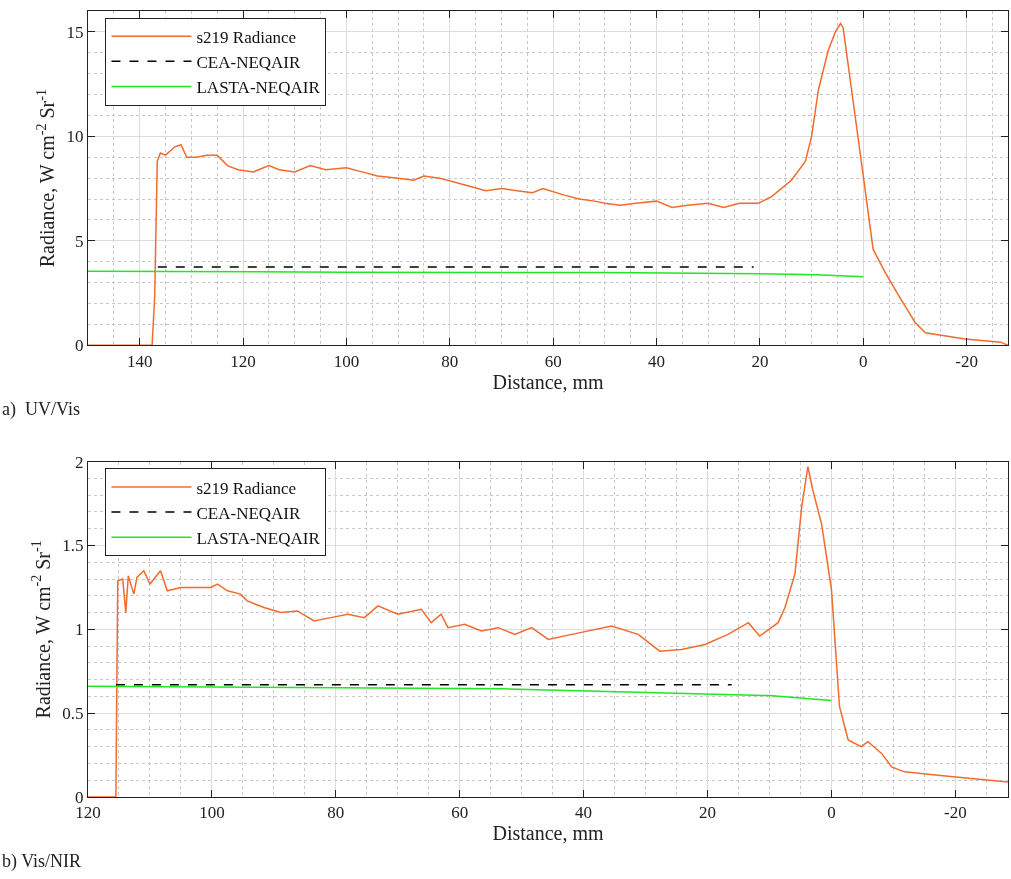 The height and width of the screenshot is (879, 1011). Describe the element at coordinates (73, 714) in the screenshot. I see `y-tick-label: 0.5` at that location.